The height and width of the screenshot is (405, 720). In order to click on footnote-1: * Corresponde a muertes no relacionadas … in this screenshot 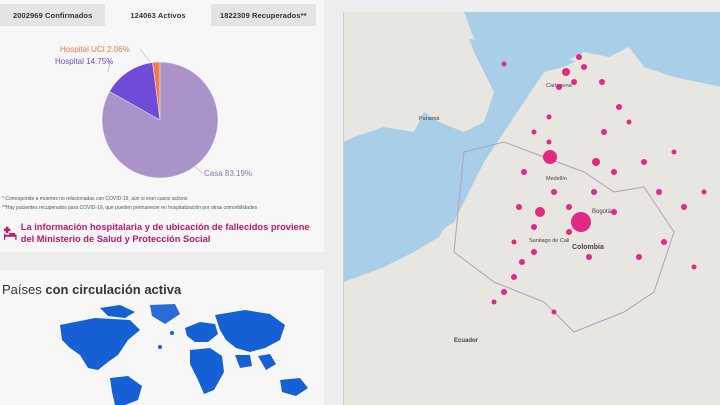, I will do `click(95, 199)`.